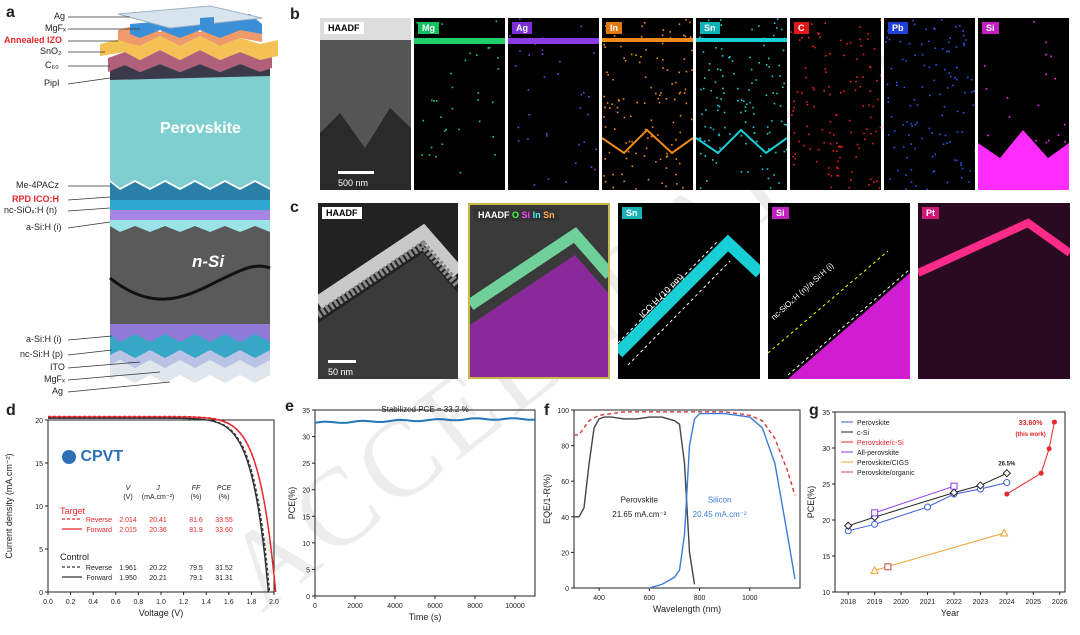 The image size is (1080, 635). Describe the element at coordinates (540, 317) in the screenshot. I see `overlay-si-region` at that location.